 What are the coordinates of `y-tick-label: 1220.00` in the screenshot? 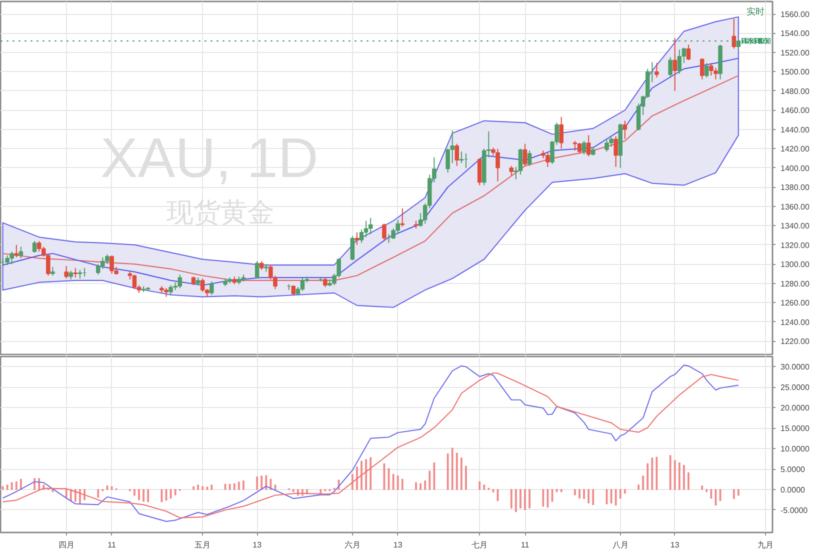 It's located at (795, 341).